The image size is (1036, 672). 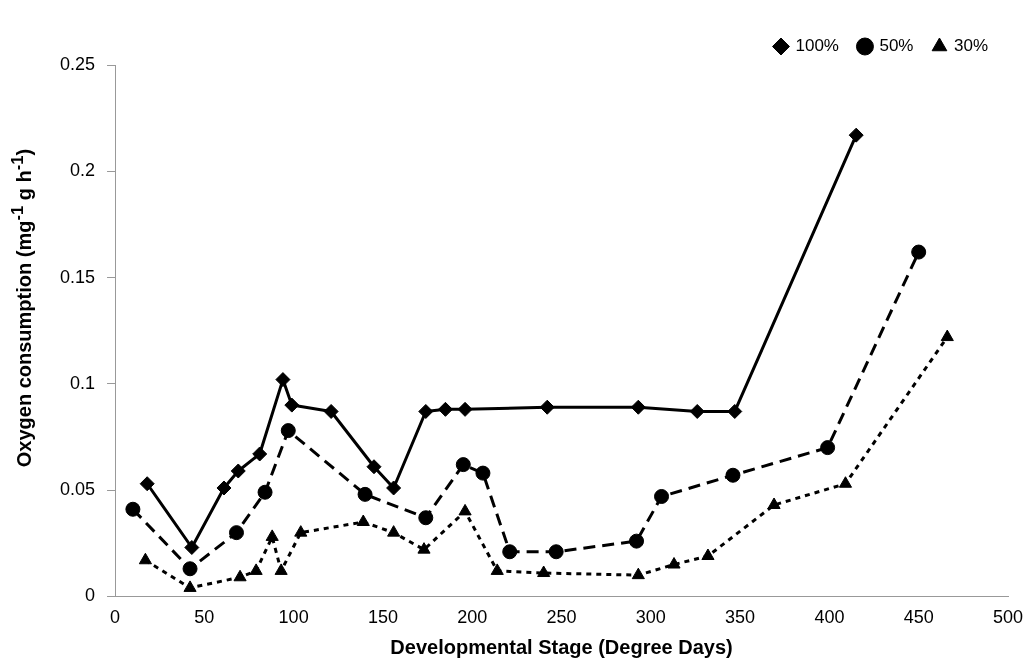 I want to click on x-tick-label: 450, so click(x=918, y=617).